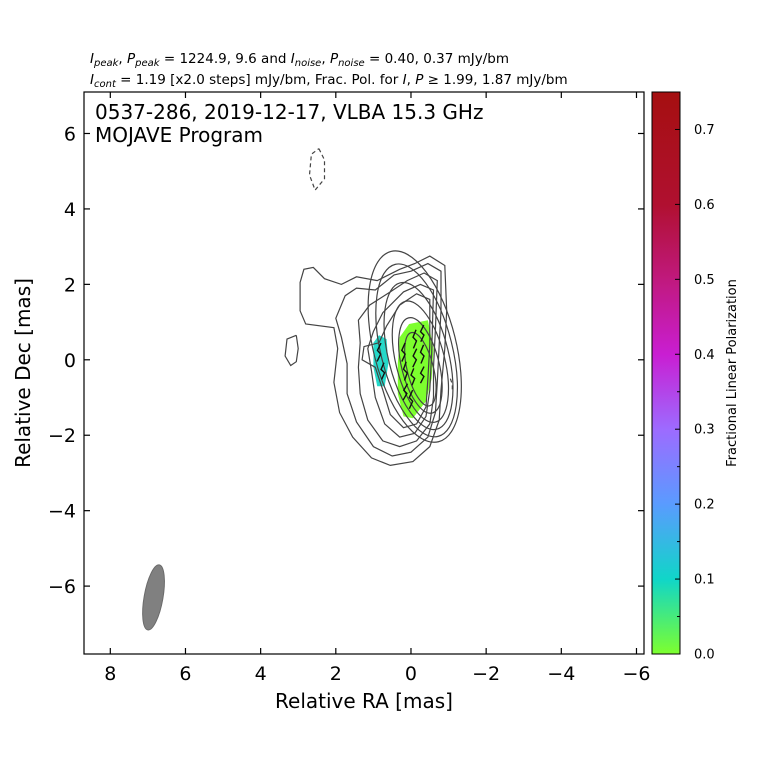 The width and height of the screenshot is (760, 760). Describe the element at coordinates (704, 205) in the screenshot. I see `colorbar-tick-label: 0.6` at that location.